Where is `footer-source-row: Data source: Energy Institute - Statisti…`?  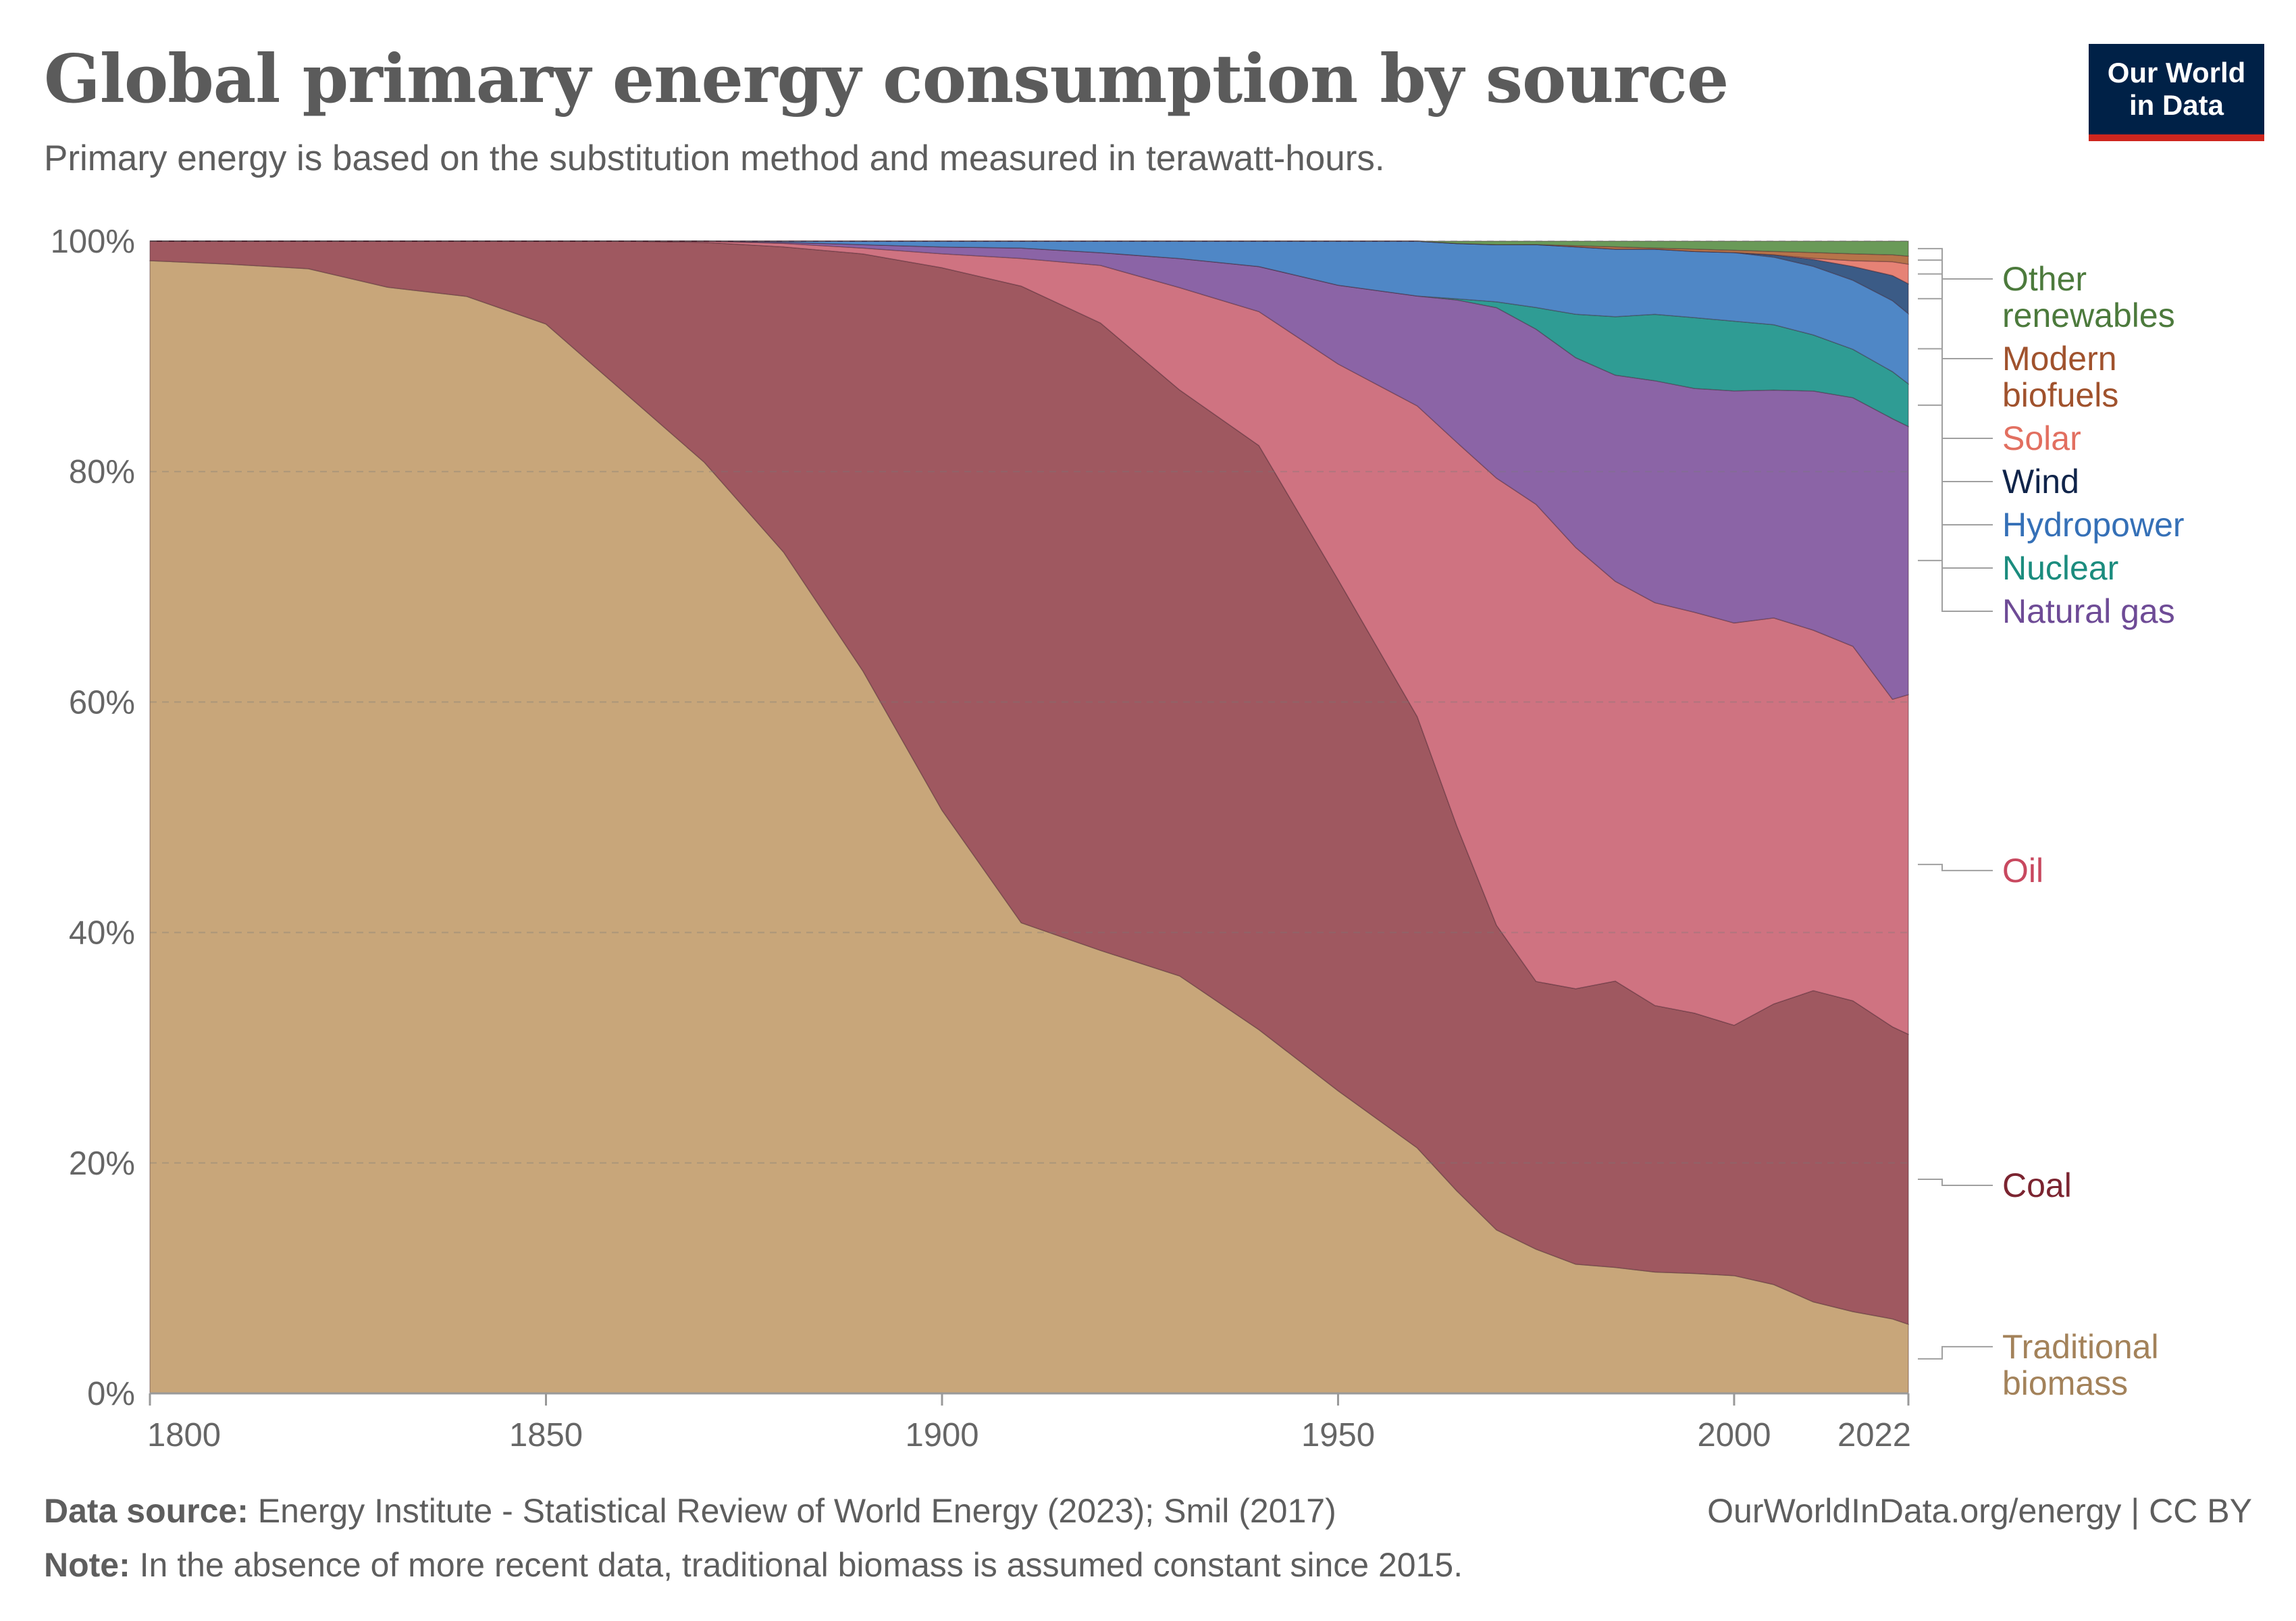
footer-source-row: Data source: Energy Institute - Statisti… is located at coordinates (1148, 1518).